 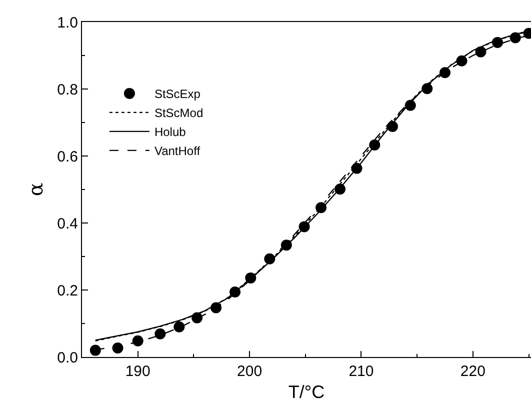 What do you see at coordinates (36, 189) in the screenshot?
I see `y-axis-title: α` at bounding box center [36, 189].